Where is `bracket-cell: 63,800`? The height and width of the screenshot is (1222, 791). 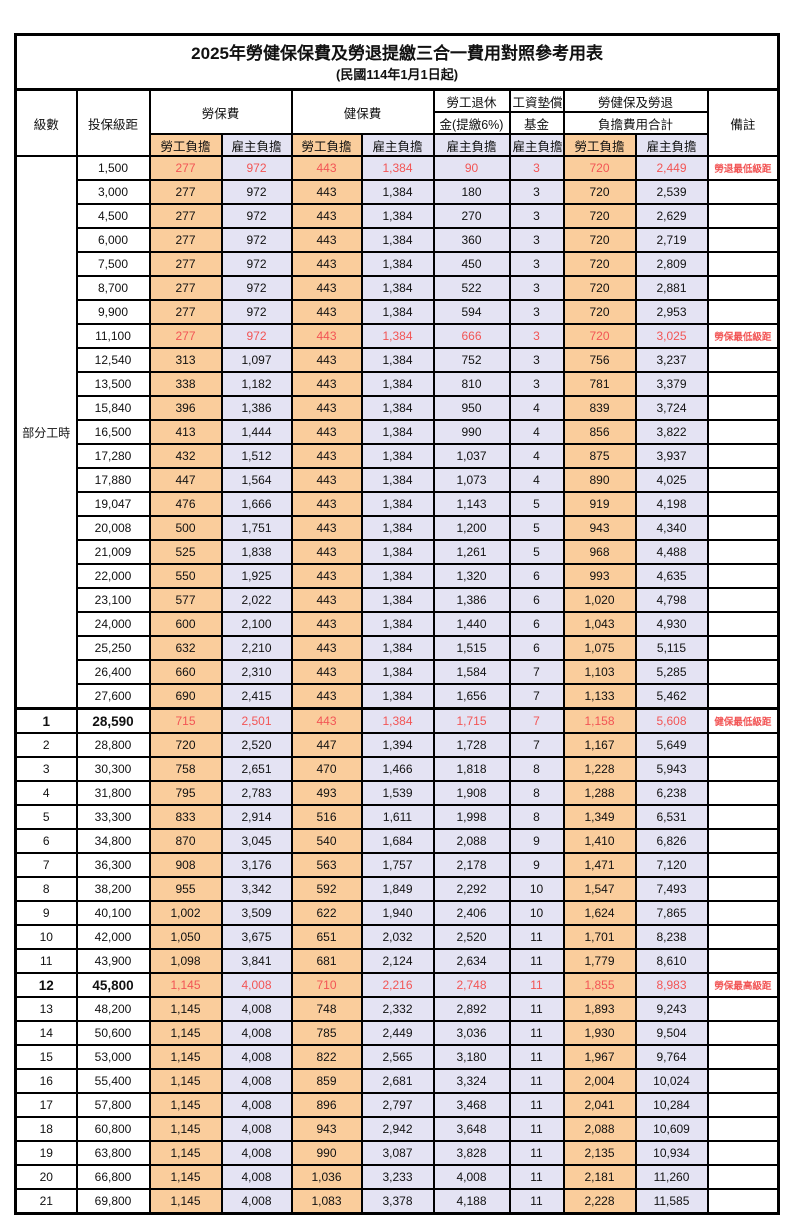
bracket-cell: 63,800 is located at coordinates (113, 1153).